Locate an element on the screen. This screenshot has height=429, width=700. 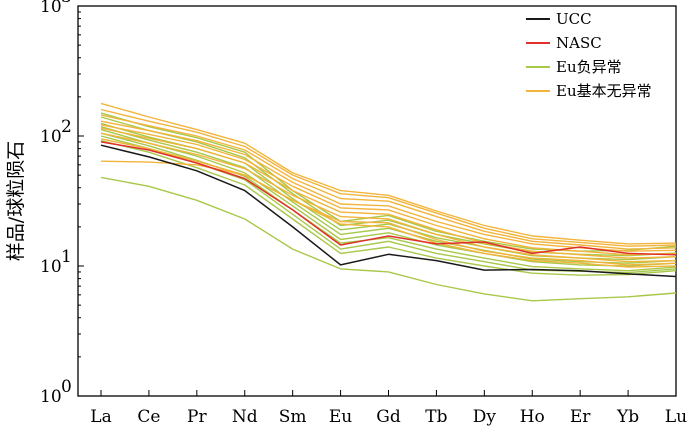
x-tick-label: Yb is located at coordinates (627, 417).